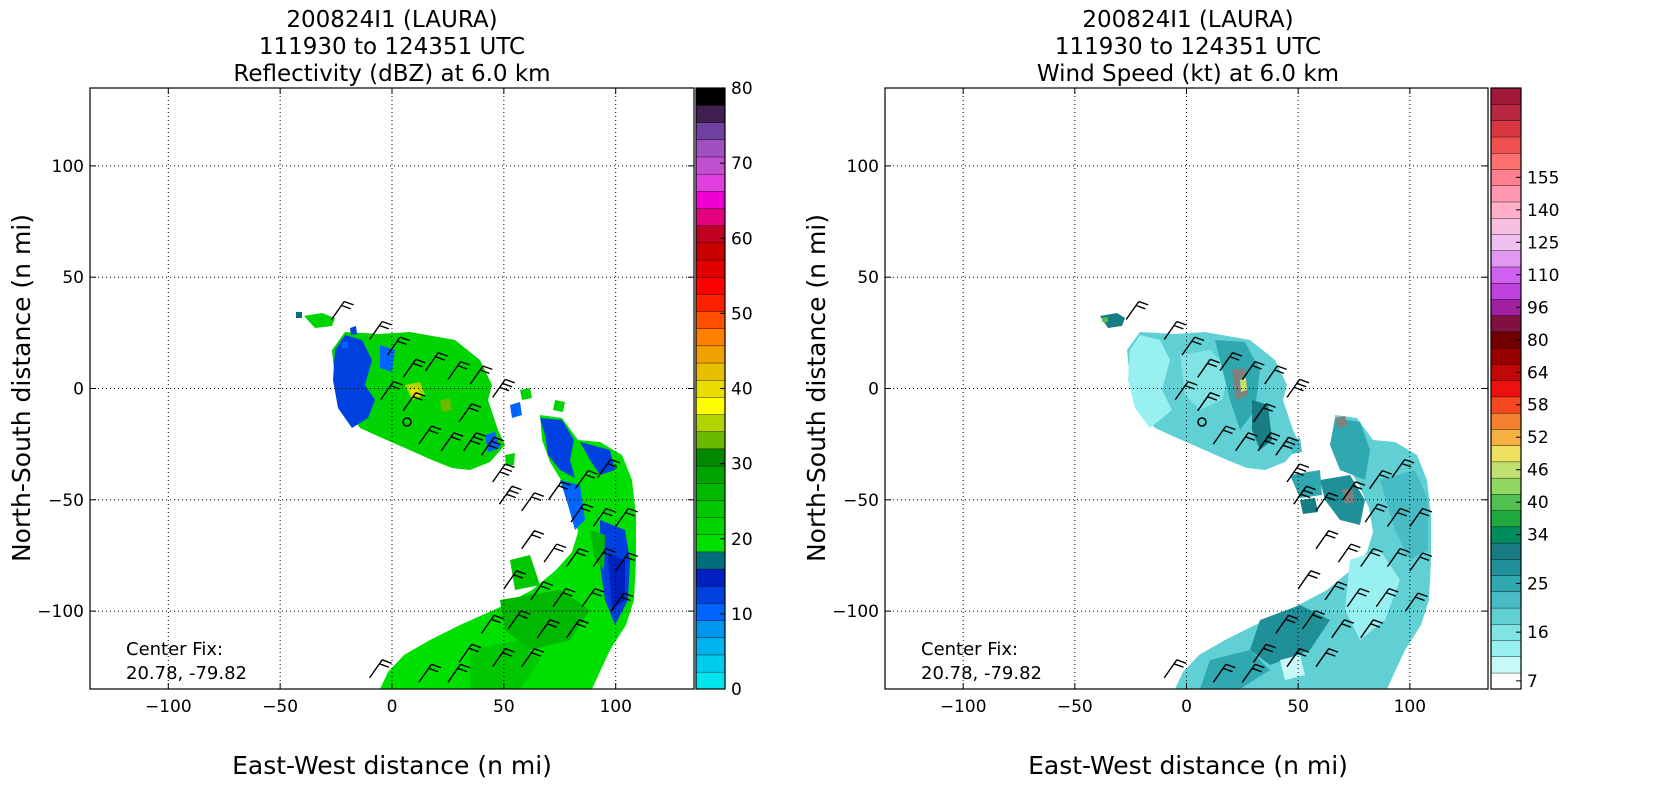 The image size is (1654, 787). I want to click on wind-barb-paths, so click(484, 491).